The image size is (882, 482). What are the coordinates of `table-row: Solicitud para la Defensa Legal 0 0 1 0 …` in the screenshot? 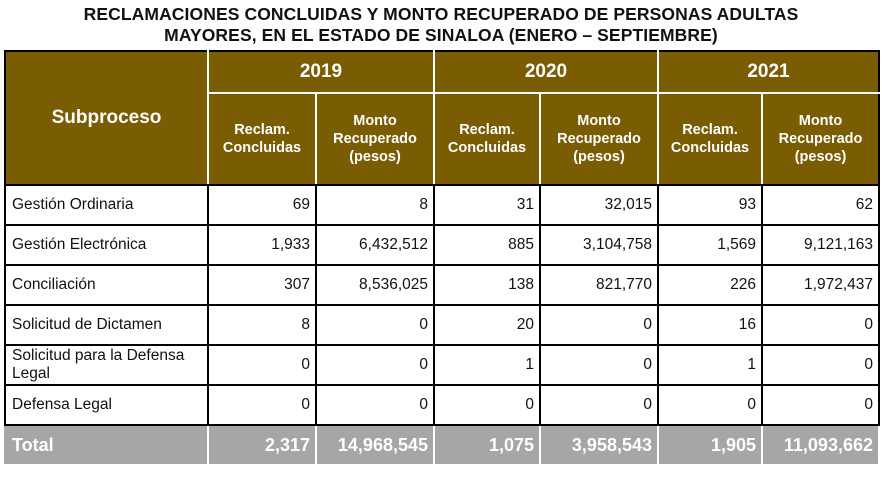 It's located at (442, 365).